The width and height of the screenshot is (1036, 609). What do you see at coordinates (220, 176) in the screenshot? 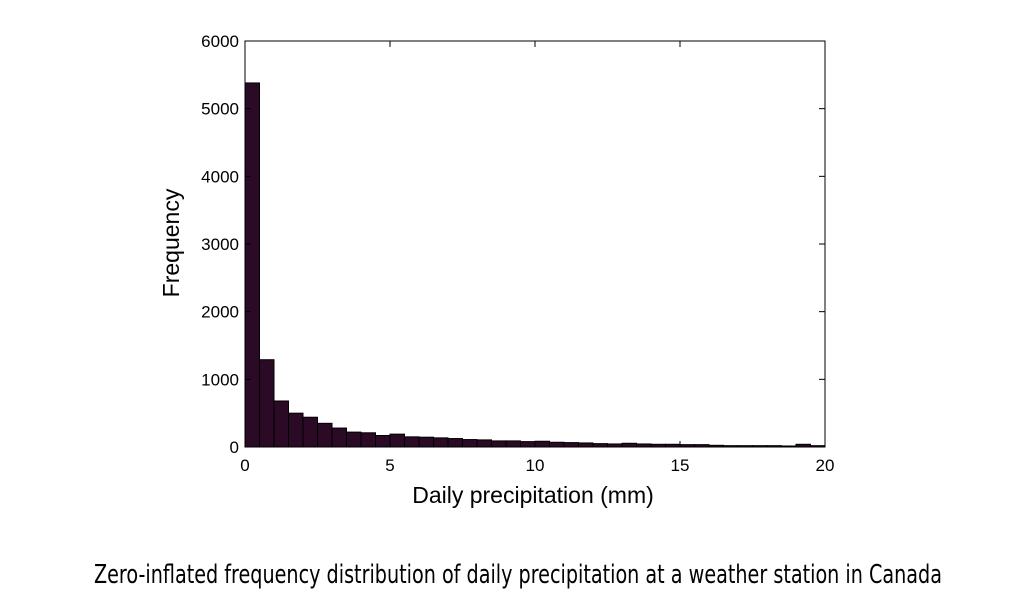
I see `y-tick-label: 4000` at bounding box center [220, 176].